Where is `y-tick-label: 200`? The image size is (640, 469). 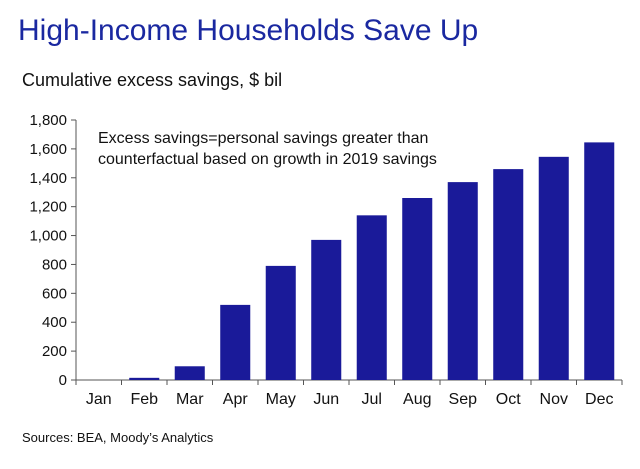
y-tick-label: 200 is located at coordinates (54, 351).